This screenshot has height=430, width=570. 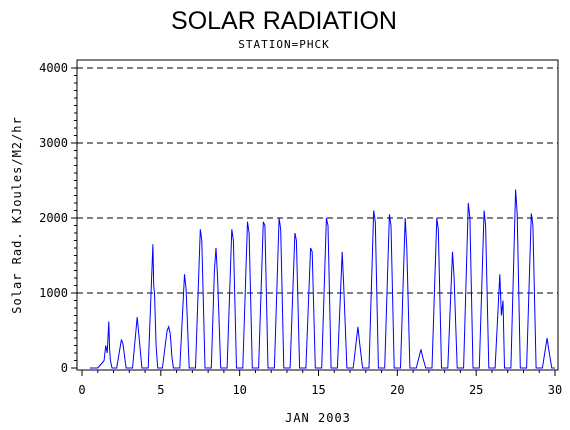 I want to click on y-tick-label-1: 1000, so click(x=53, y=293).